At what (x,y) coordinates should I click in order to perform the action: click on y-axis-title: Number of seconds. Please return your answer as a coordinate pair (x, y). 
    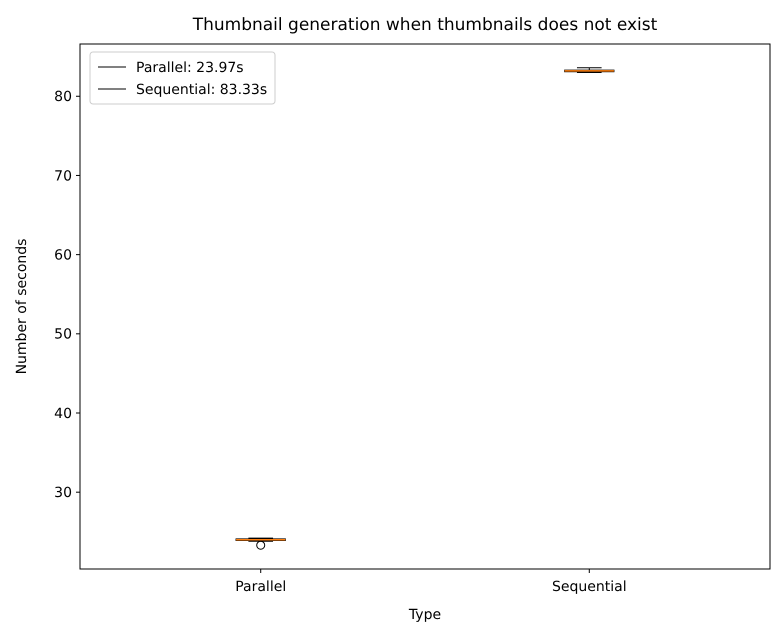
    Looking at the image, I should click on (22, 306).